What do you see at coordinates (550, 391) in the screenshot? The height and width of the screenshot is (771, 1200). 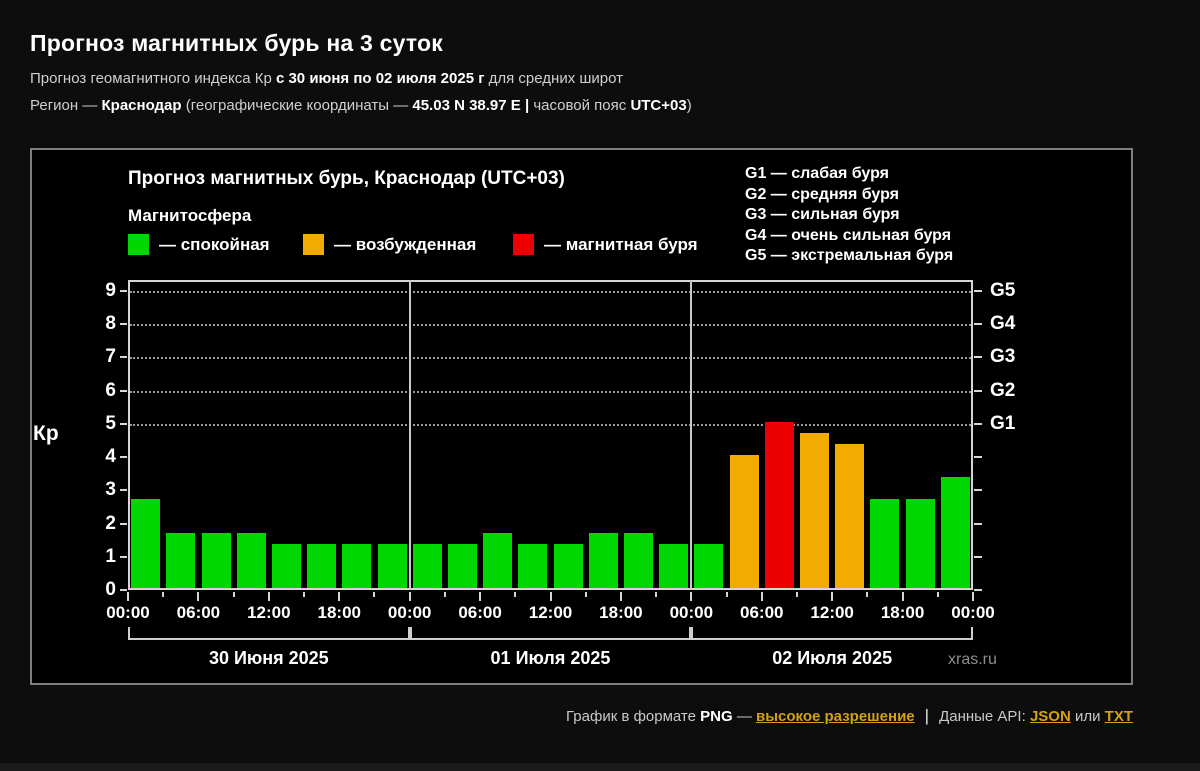 I see `grid-line-kp6` at bounding box center [550, 391].